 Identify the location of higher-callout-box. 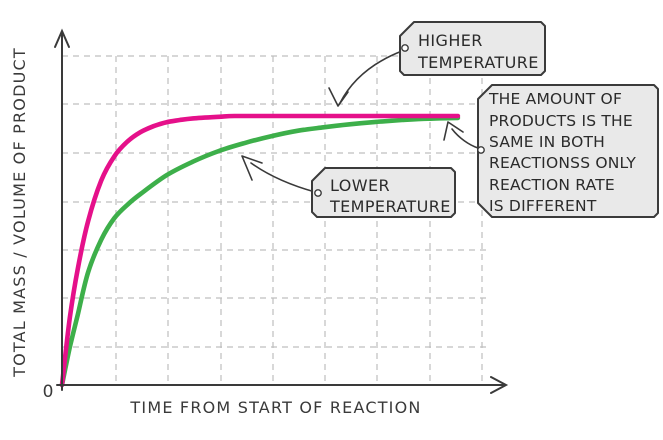
(472, 48).